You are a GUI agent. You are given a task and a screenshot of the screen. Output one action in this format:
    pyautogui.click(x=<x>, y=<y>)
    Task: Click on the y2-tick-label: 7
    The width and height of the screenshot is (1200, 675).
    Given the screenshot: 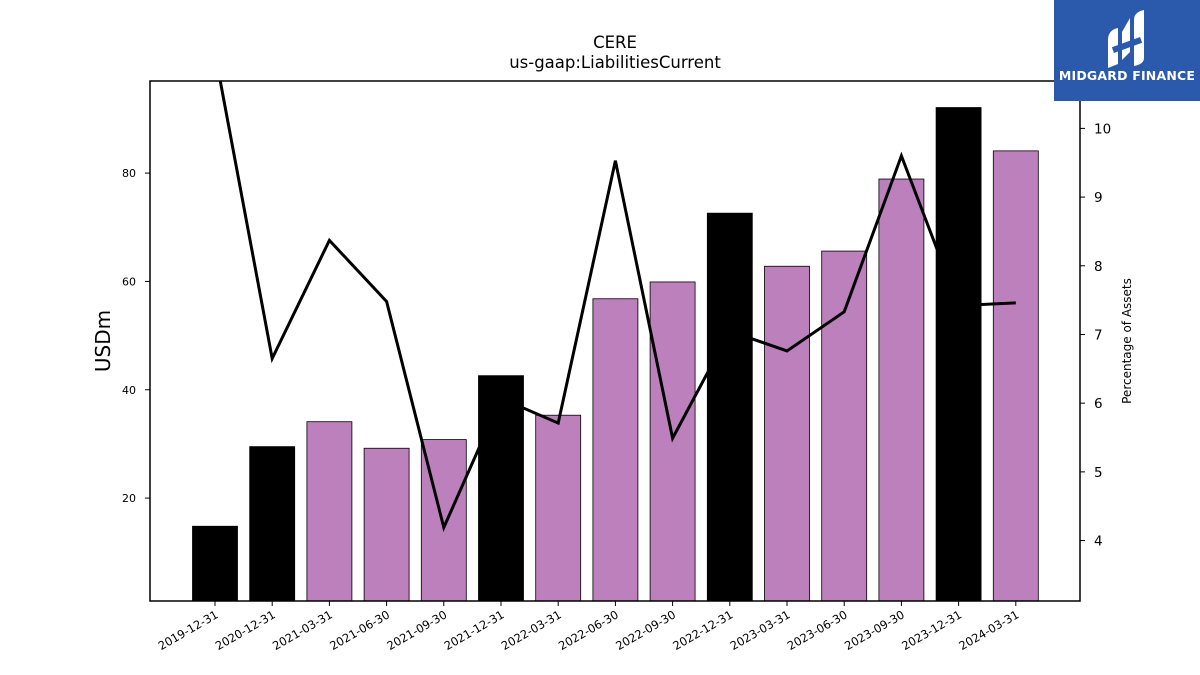 What is the action you would take?
    pyautogui.click(x=1098, y=335)
    